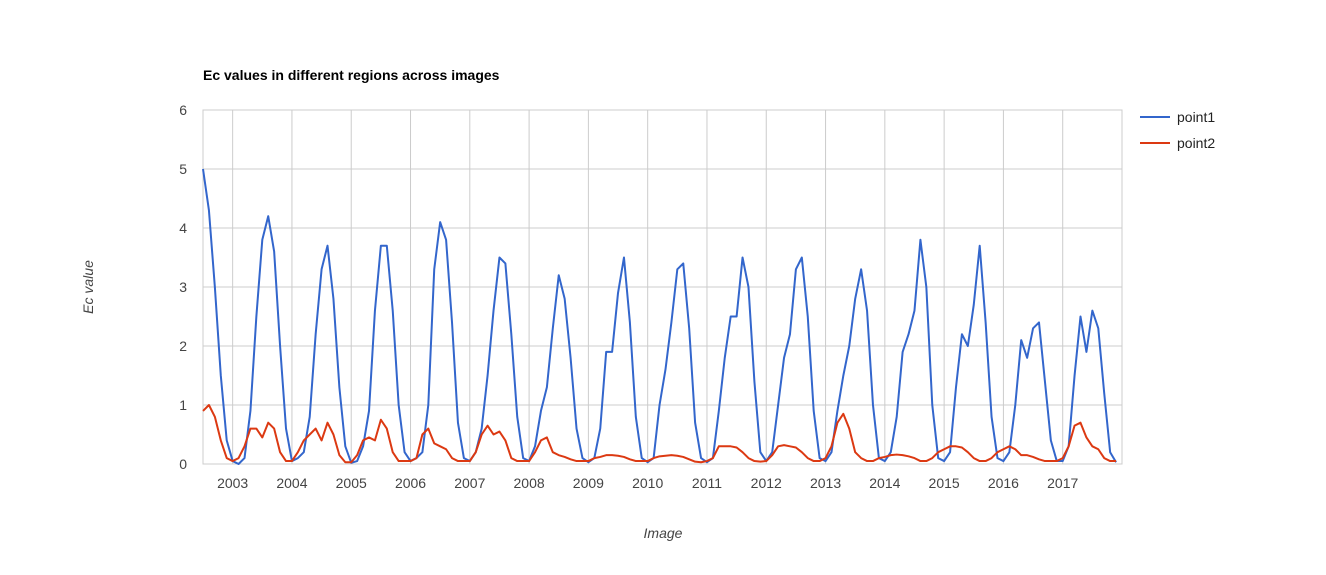 Image resolution: width=1326 pixels, height=575 pixels. What do you see at coordinates (183, 346) in the screenshot?
I see `y-tick-label: 2` at bounding box center [183, 346].